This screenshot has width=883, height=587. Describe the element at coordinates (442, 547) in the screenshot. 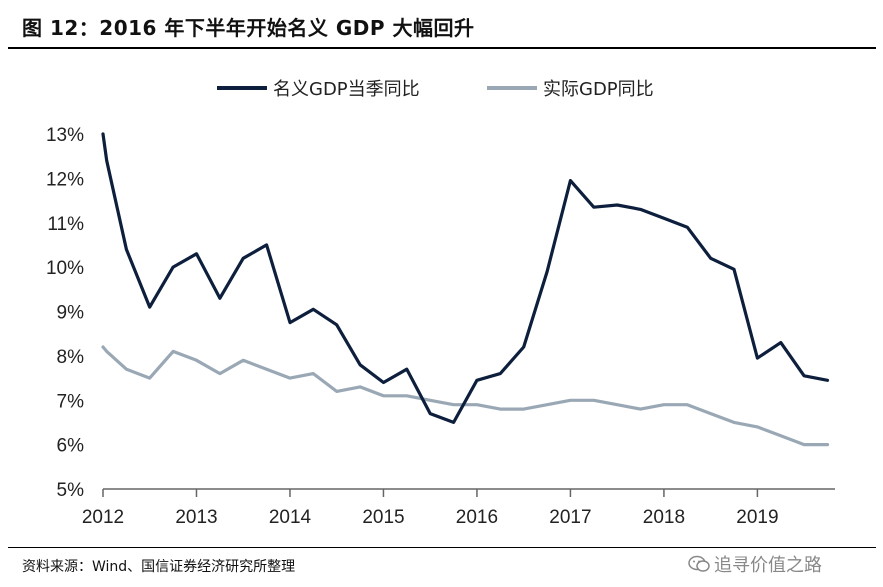

I see `bottom-rule` at that location.